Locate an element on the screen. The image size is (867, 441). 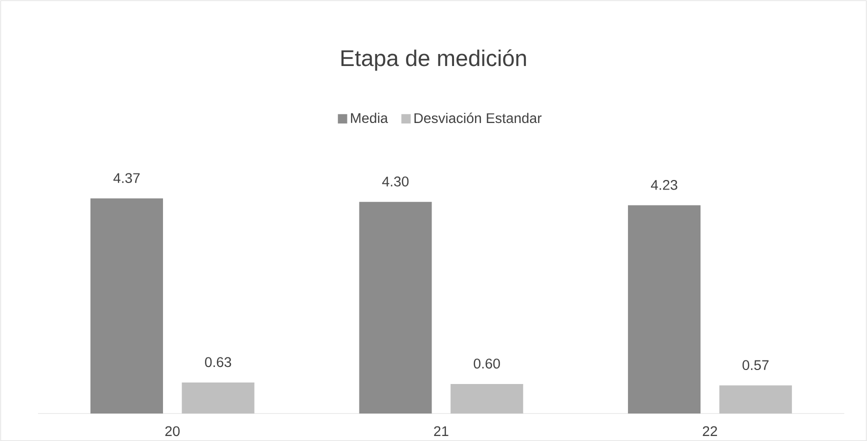
data-label: 4.23 is located at coordinates (664, 185).